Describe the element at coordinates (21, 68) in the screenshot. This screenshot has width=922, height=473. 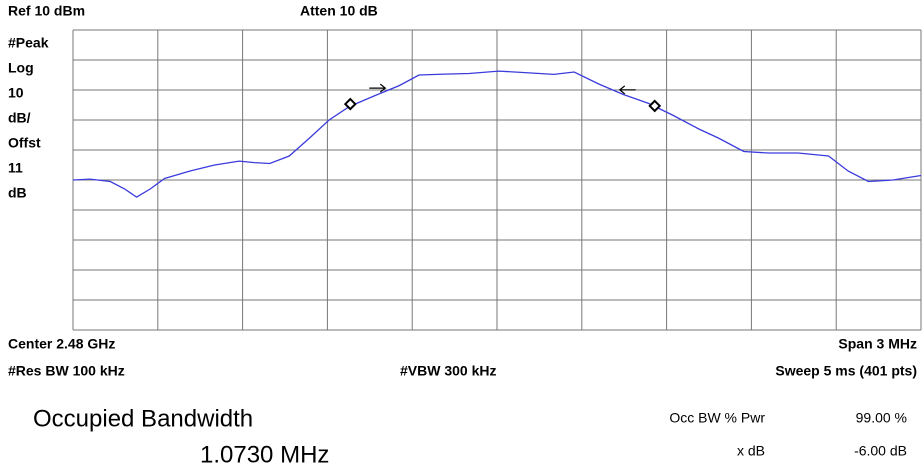
I see `left-label: Log` at that location.